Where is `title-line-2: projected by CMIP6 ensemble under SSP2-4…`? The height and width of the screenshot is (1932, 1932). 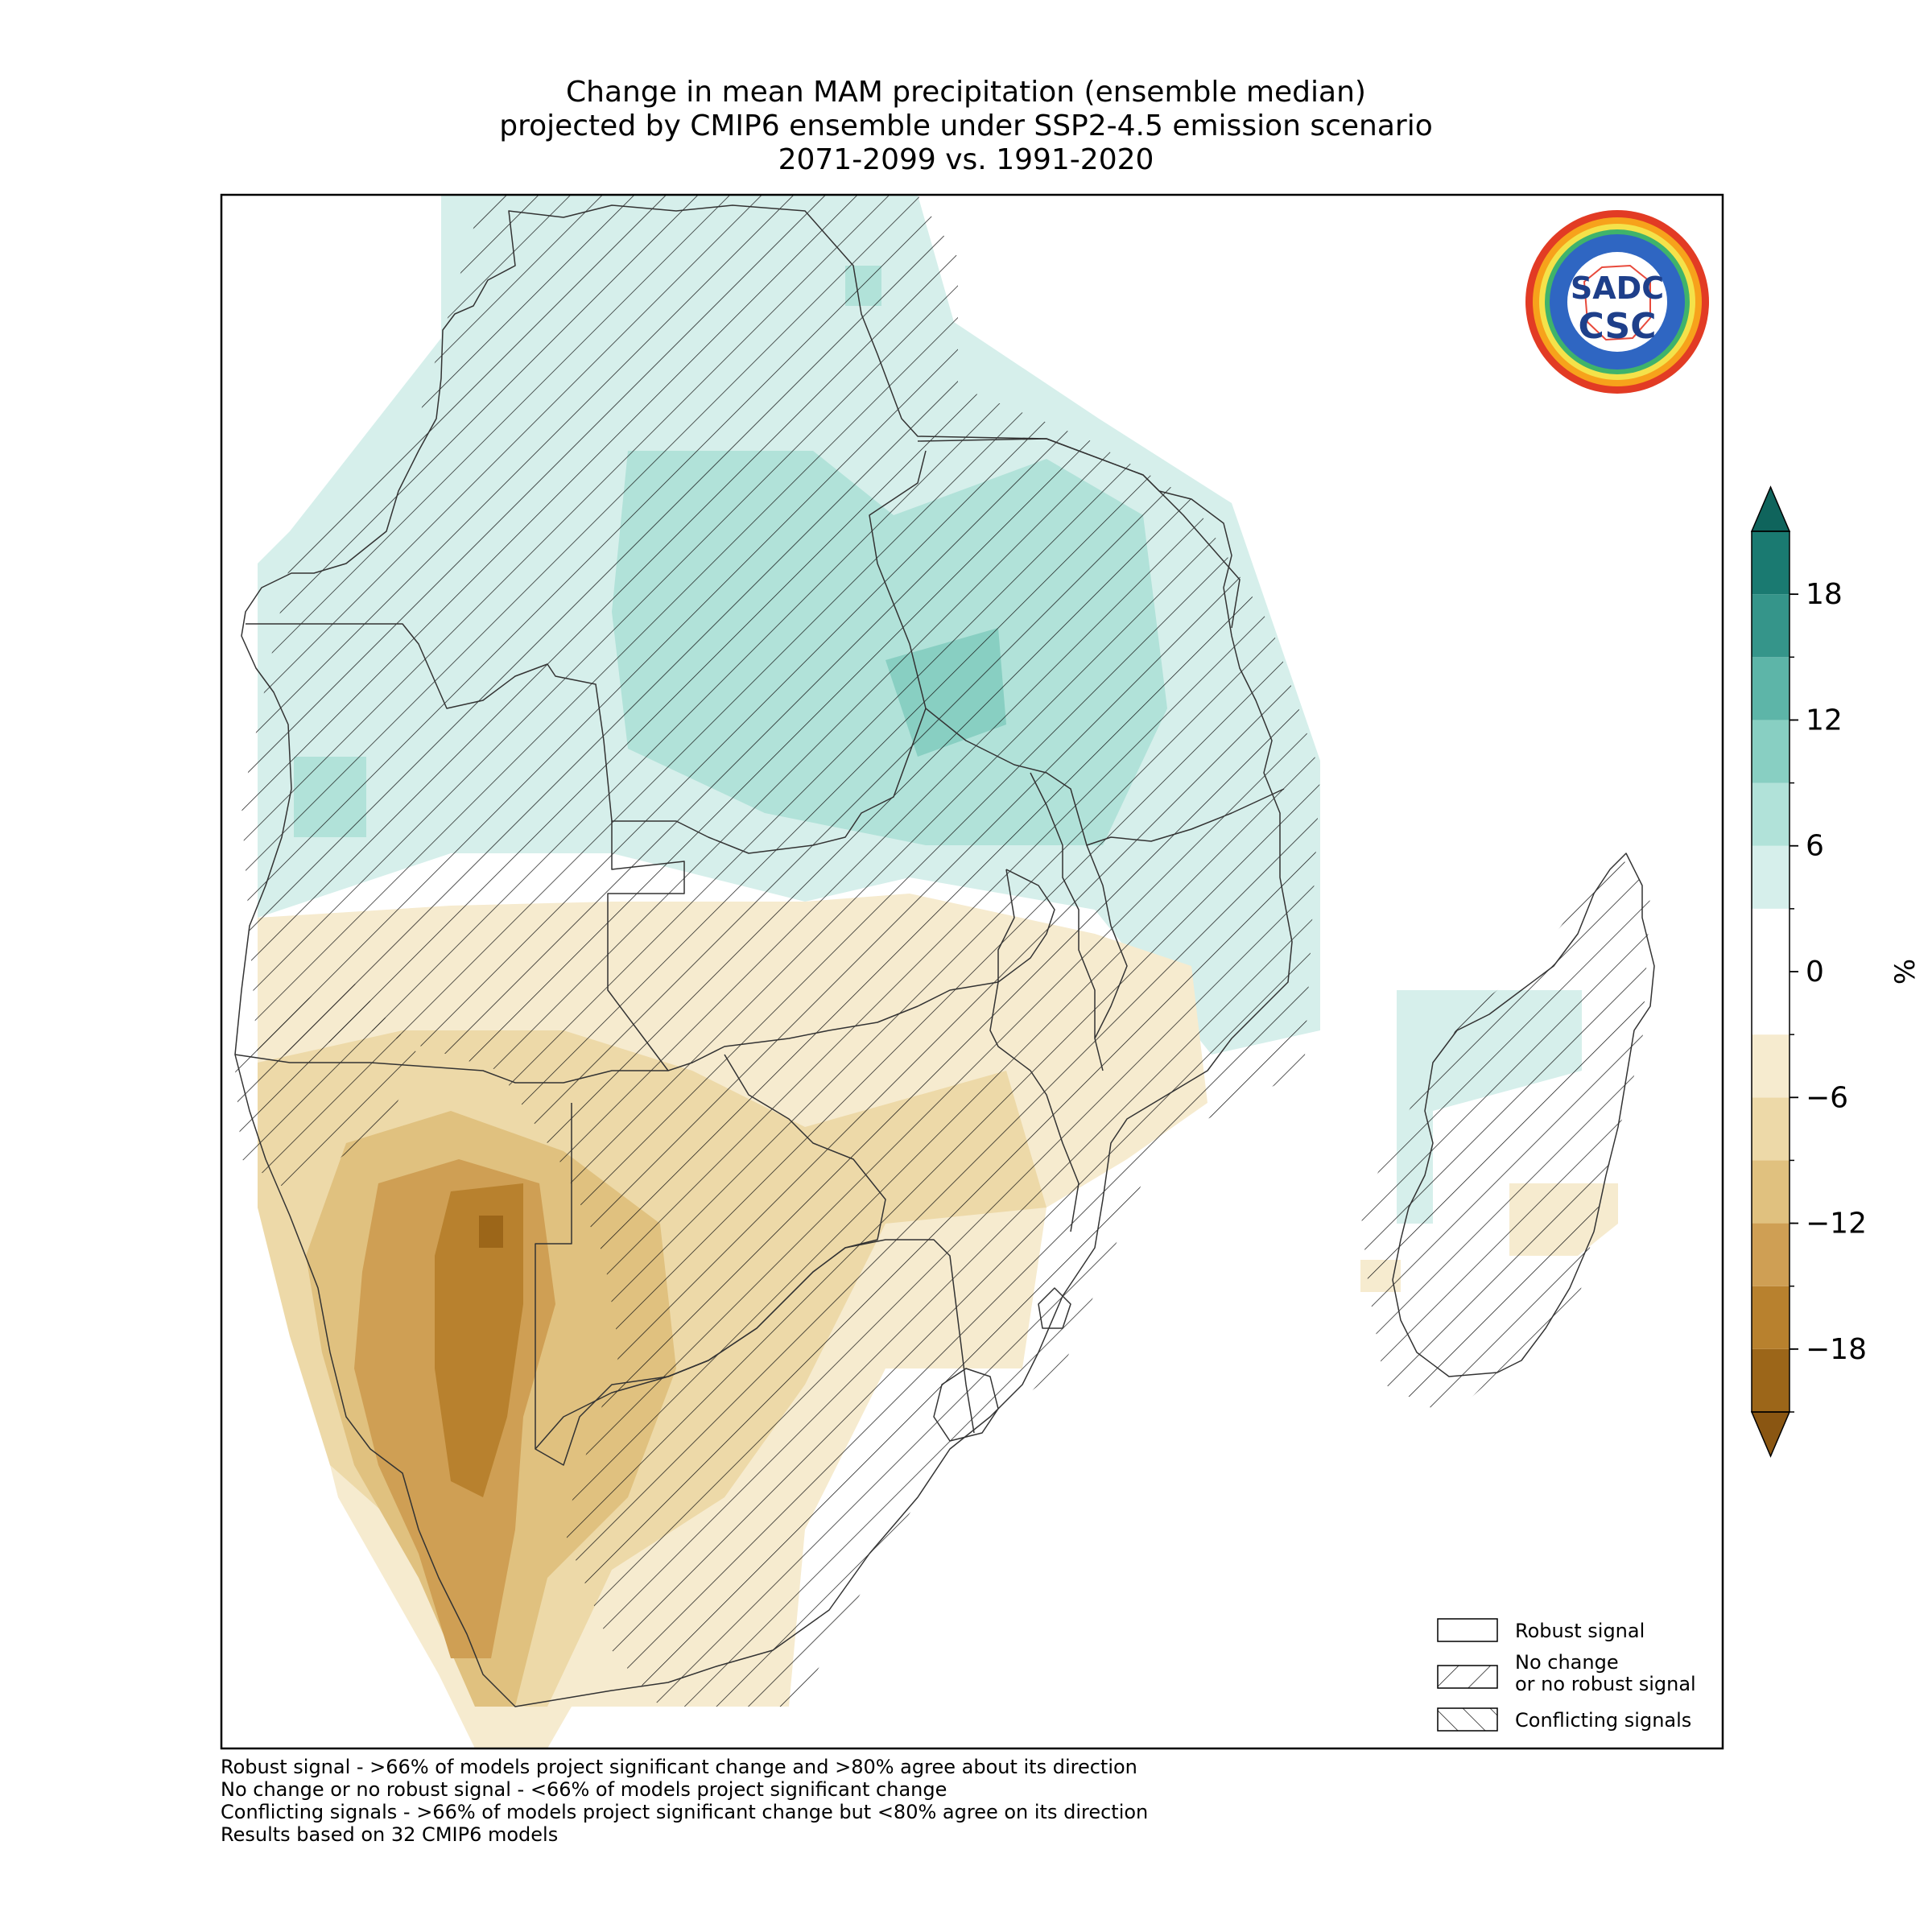 title-line-2: projected by CMIP6 ensemble under SSP2-4… is located at coordinates (966, 126).